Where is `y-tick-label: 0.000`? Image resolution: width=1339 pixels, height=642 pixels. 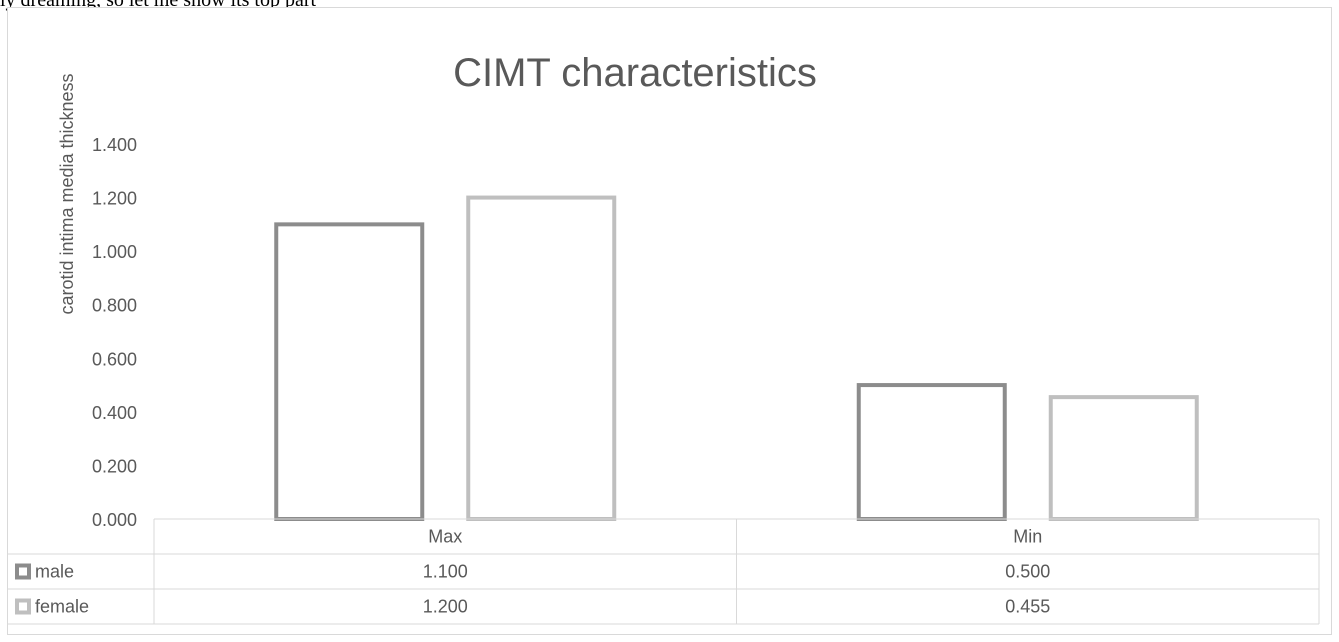 y-tick-label: 0.000 is located at coordinates (114, 520).